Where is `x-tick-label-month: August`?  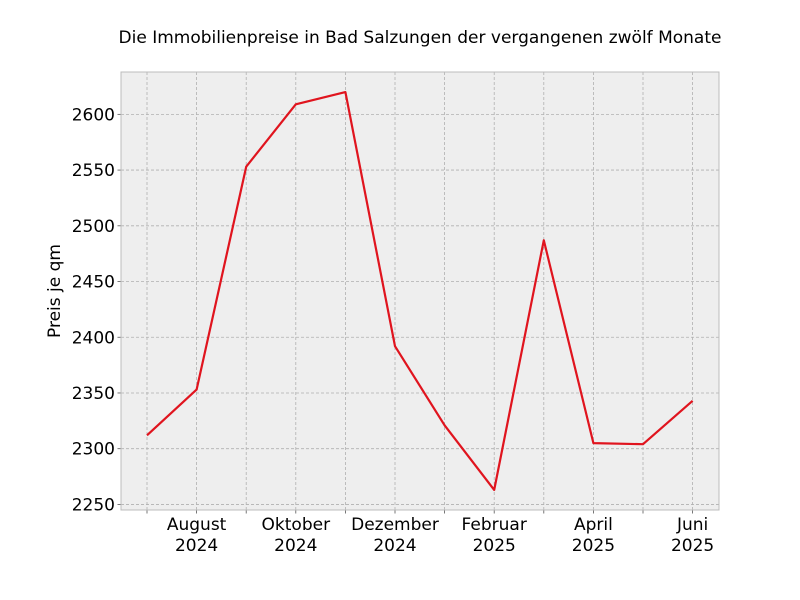
x-tick-label-month: August is located at coordinates (197, 525).